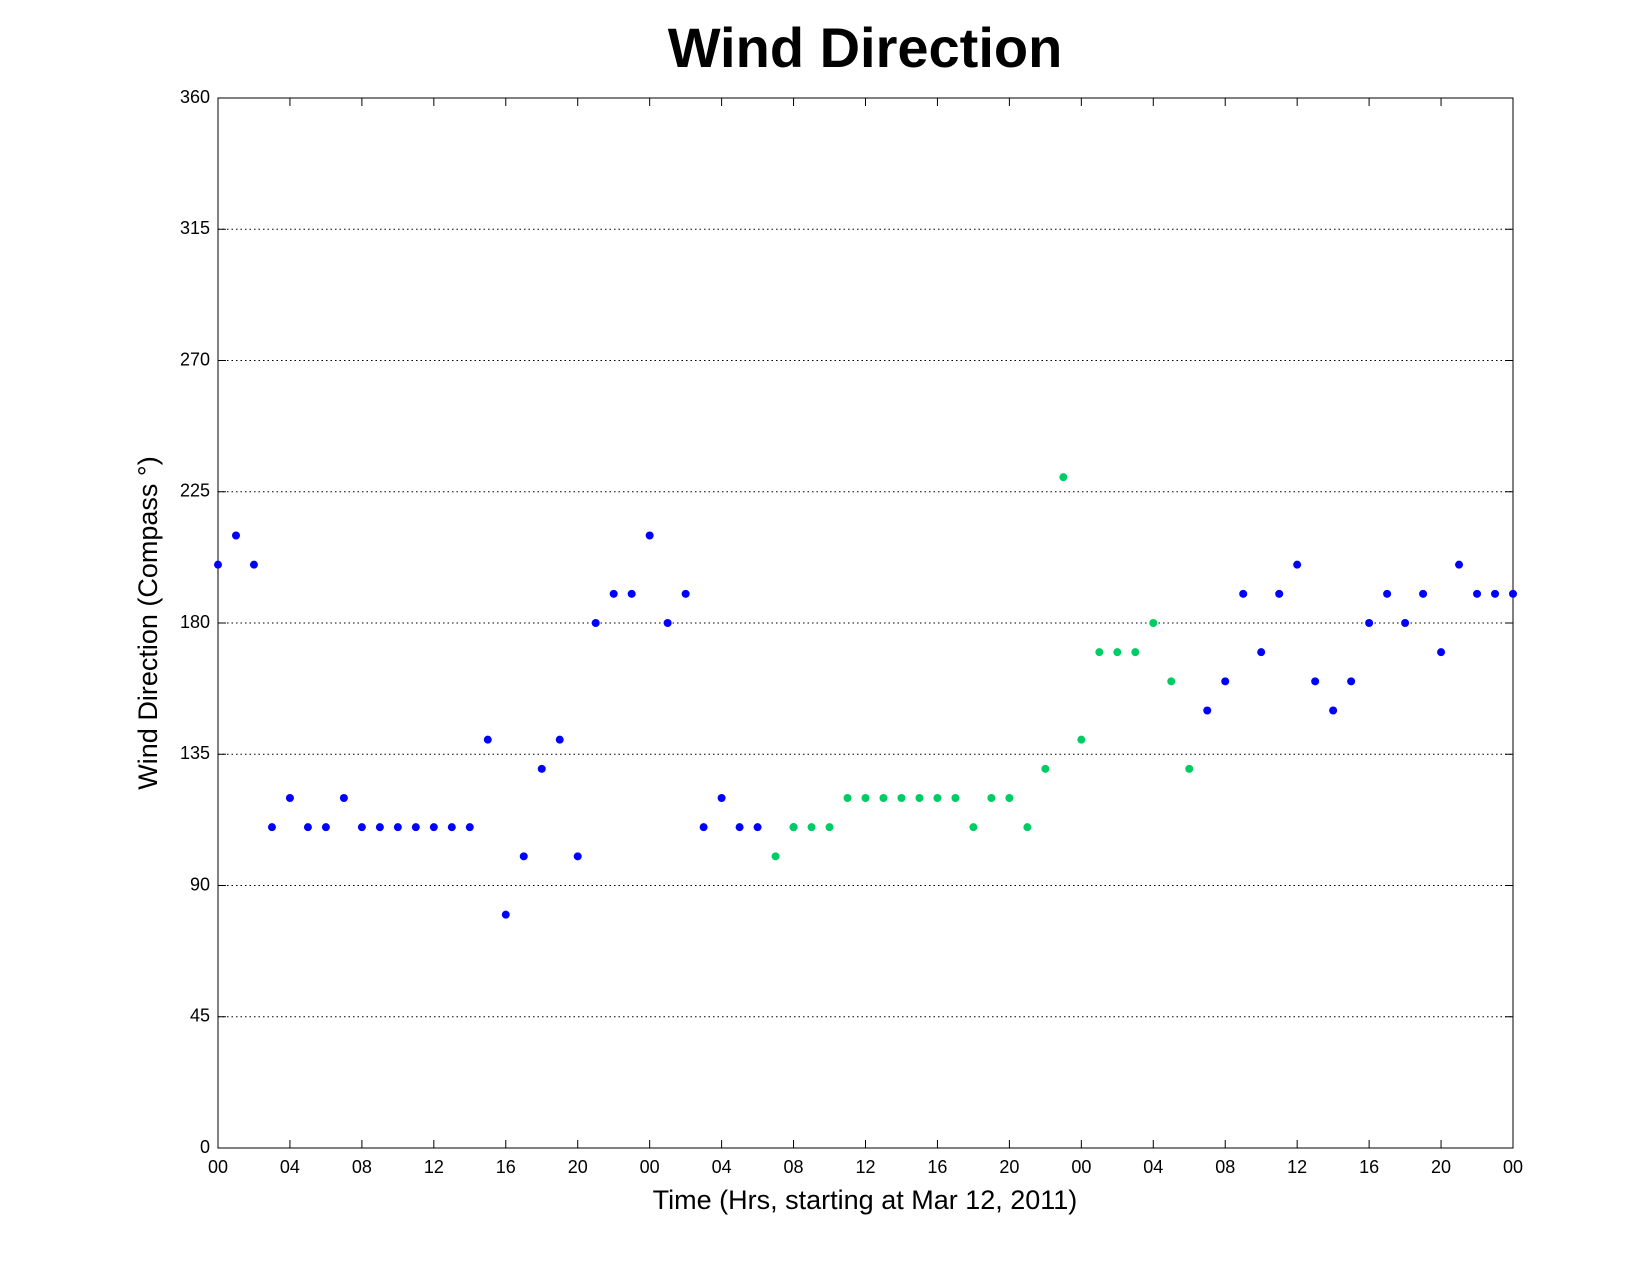  Describe the element at coordinates (148, 622) in the screenshot. I see `y-axis-label: Wind Direction (Compass °)` at that location.